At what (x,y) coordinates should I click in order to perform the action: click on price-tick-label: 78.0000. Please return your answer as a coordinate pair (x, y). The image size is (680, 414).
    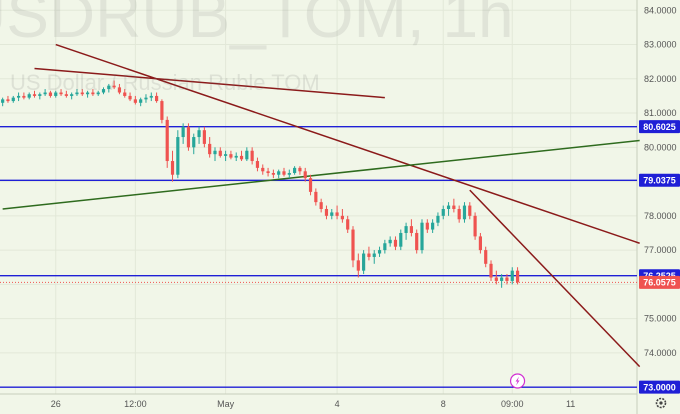
    Looking at the image, I should click on (660, 216).